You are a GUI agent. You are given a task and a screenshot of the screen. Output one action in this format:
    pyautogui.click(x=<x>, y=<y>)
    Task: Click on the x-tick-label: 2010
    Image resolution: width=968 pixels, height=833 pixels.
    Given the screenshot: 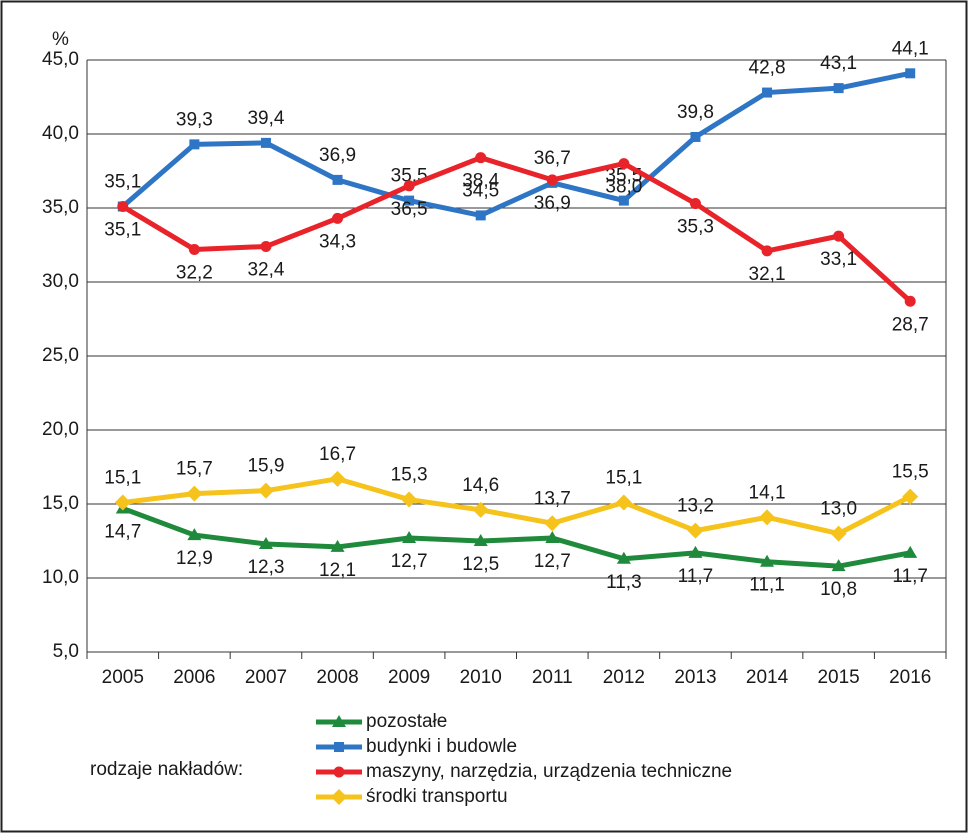 What is the action you would take?
    pyautogui.click(x=481, y=677)
    